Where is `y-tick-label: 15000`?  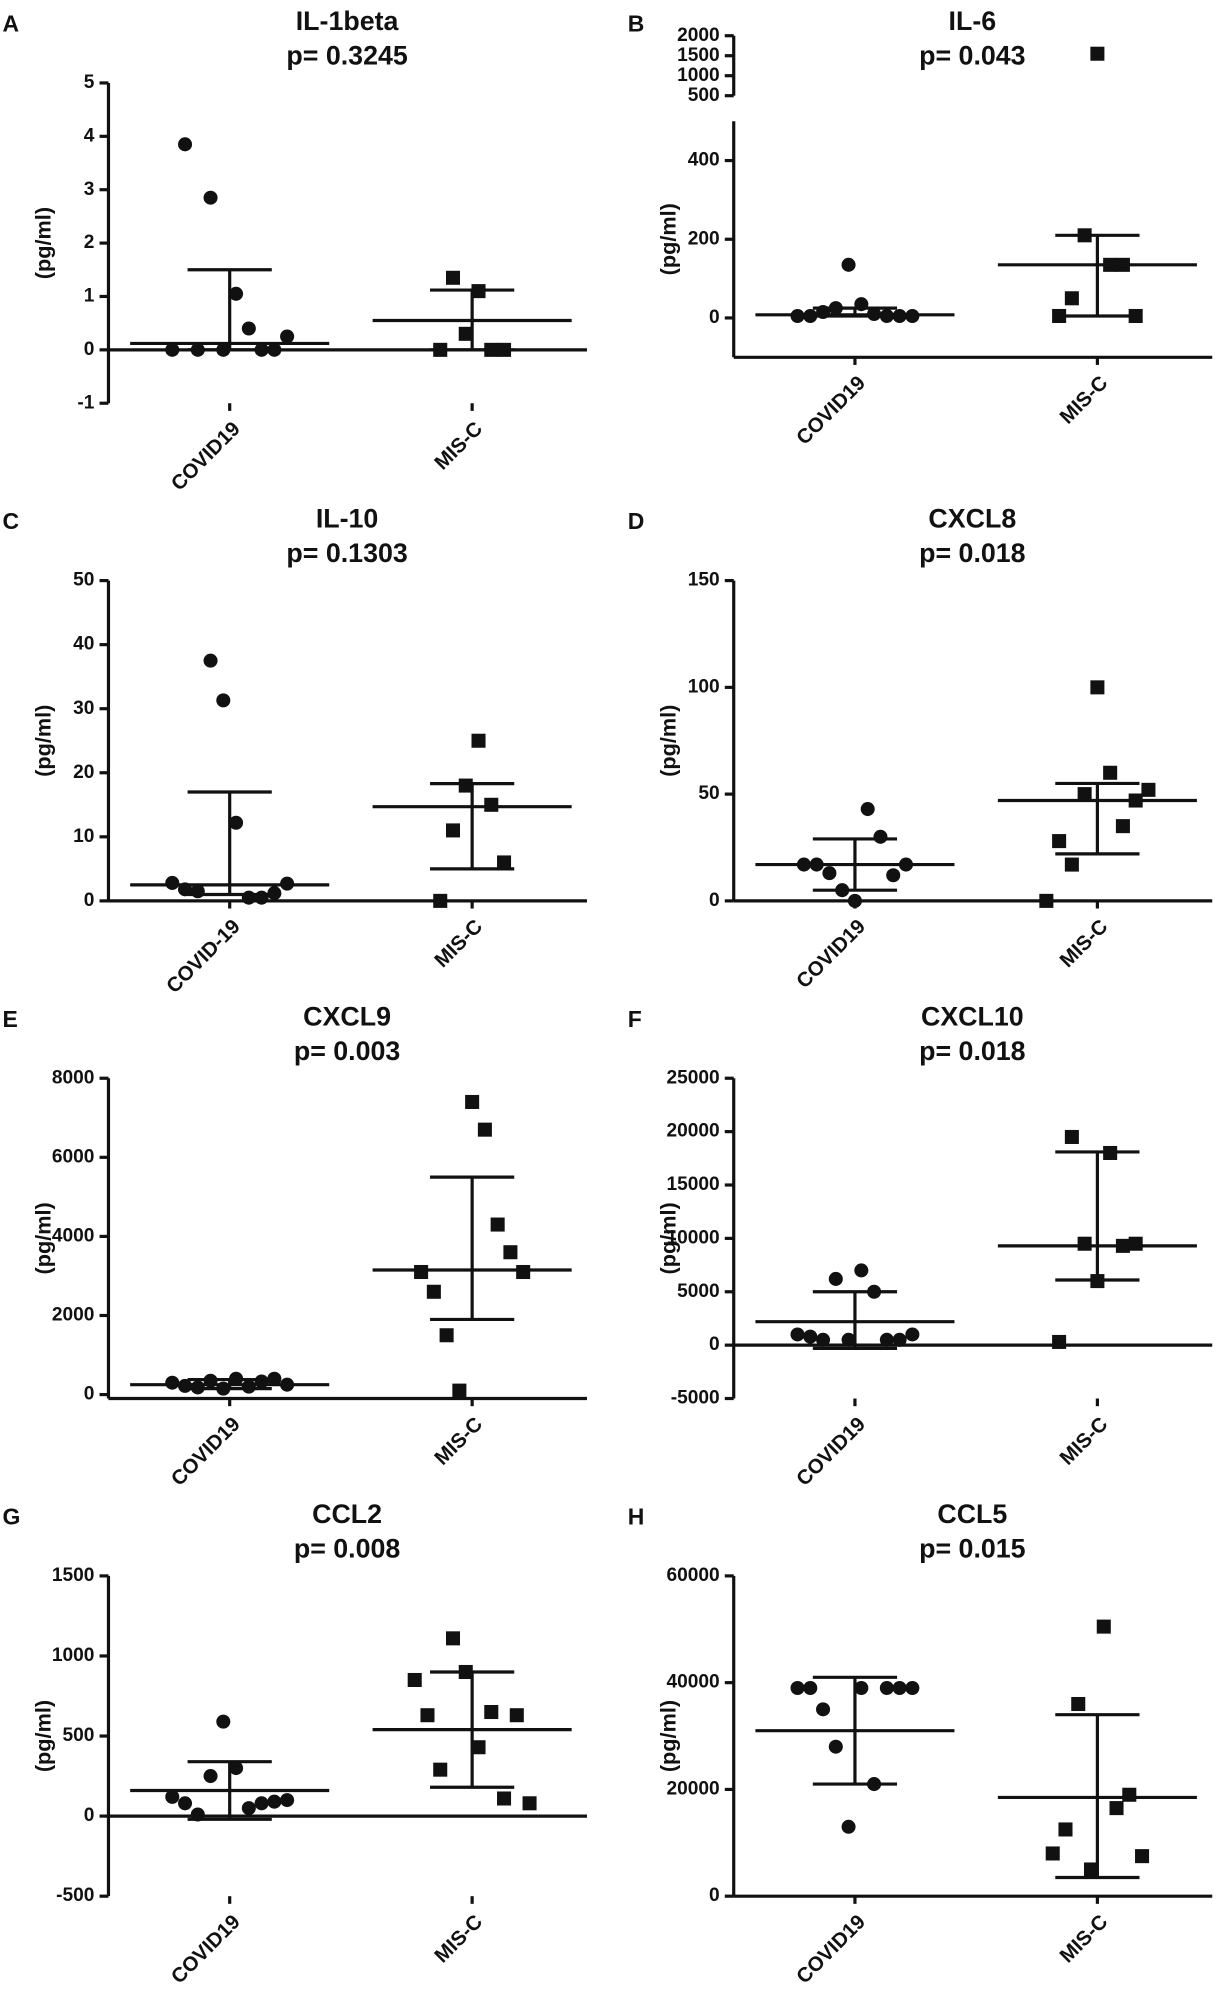 y-tick-label: 15000 is located at coordinates (692, 1184).